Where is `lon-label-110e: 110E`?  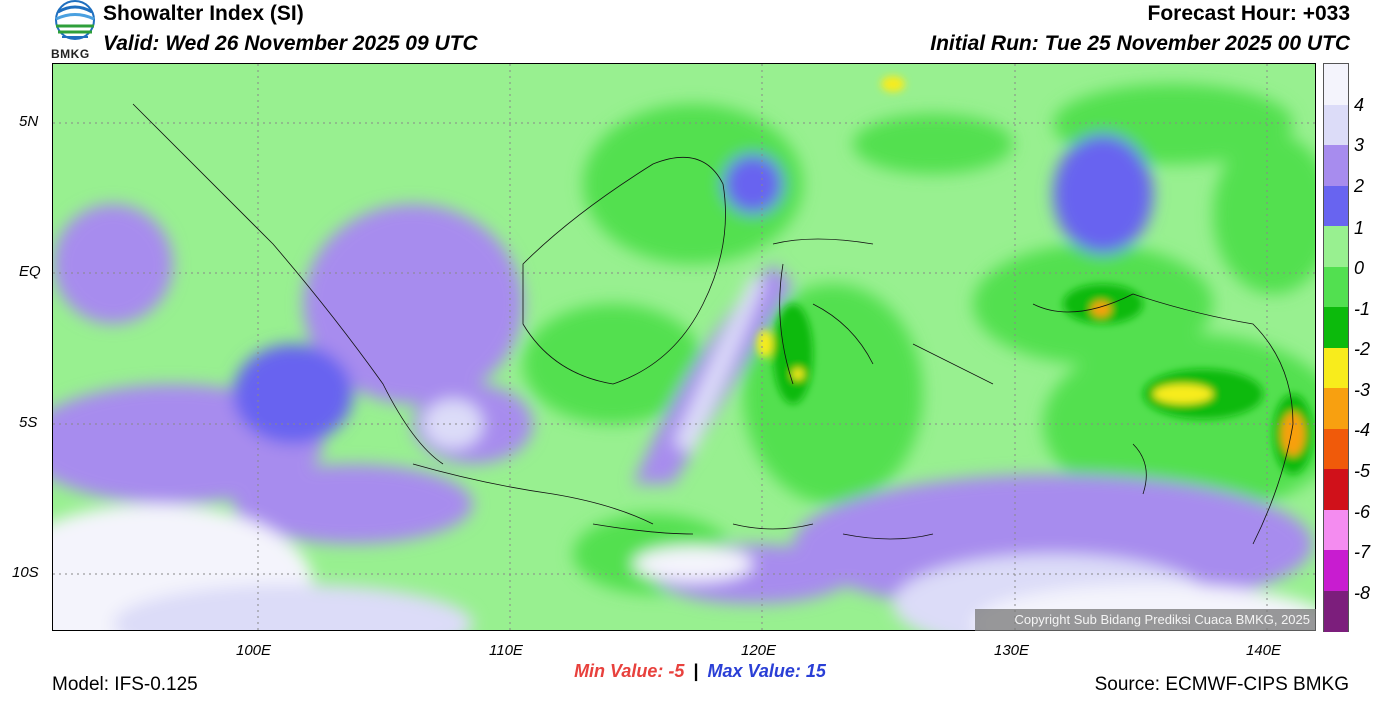 lon-label-110e: 110E is located at coordinates (506, 650).